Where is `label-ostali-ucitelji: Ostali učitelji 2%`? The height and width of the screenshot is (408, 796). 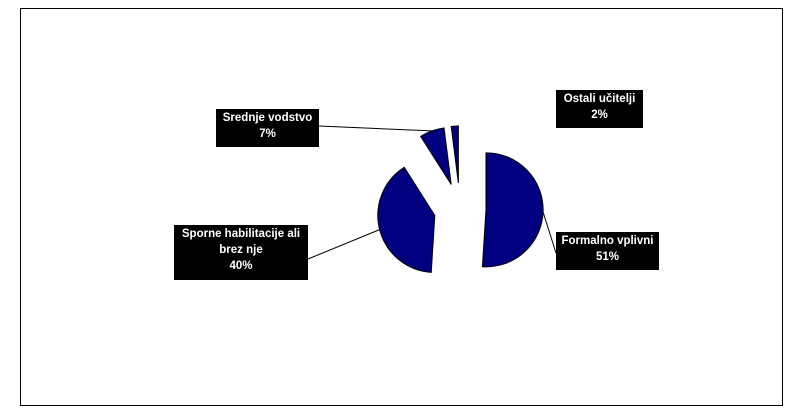
label-ostali-ucitelji: Ostali učitelji 2% is located at coordinates (599, 109).